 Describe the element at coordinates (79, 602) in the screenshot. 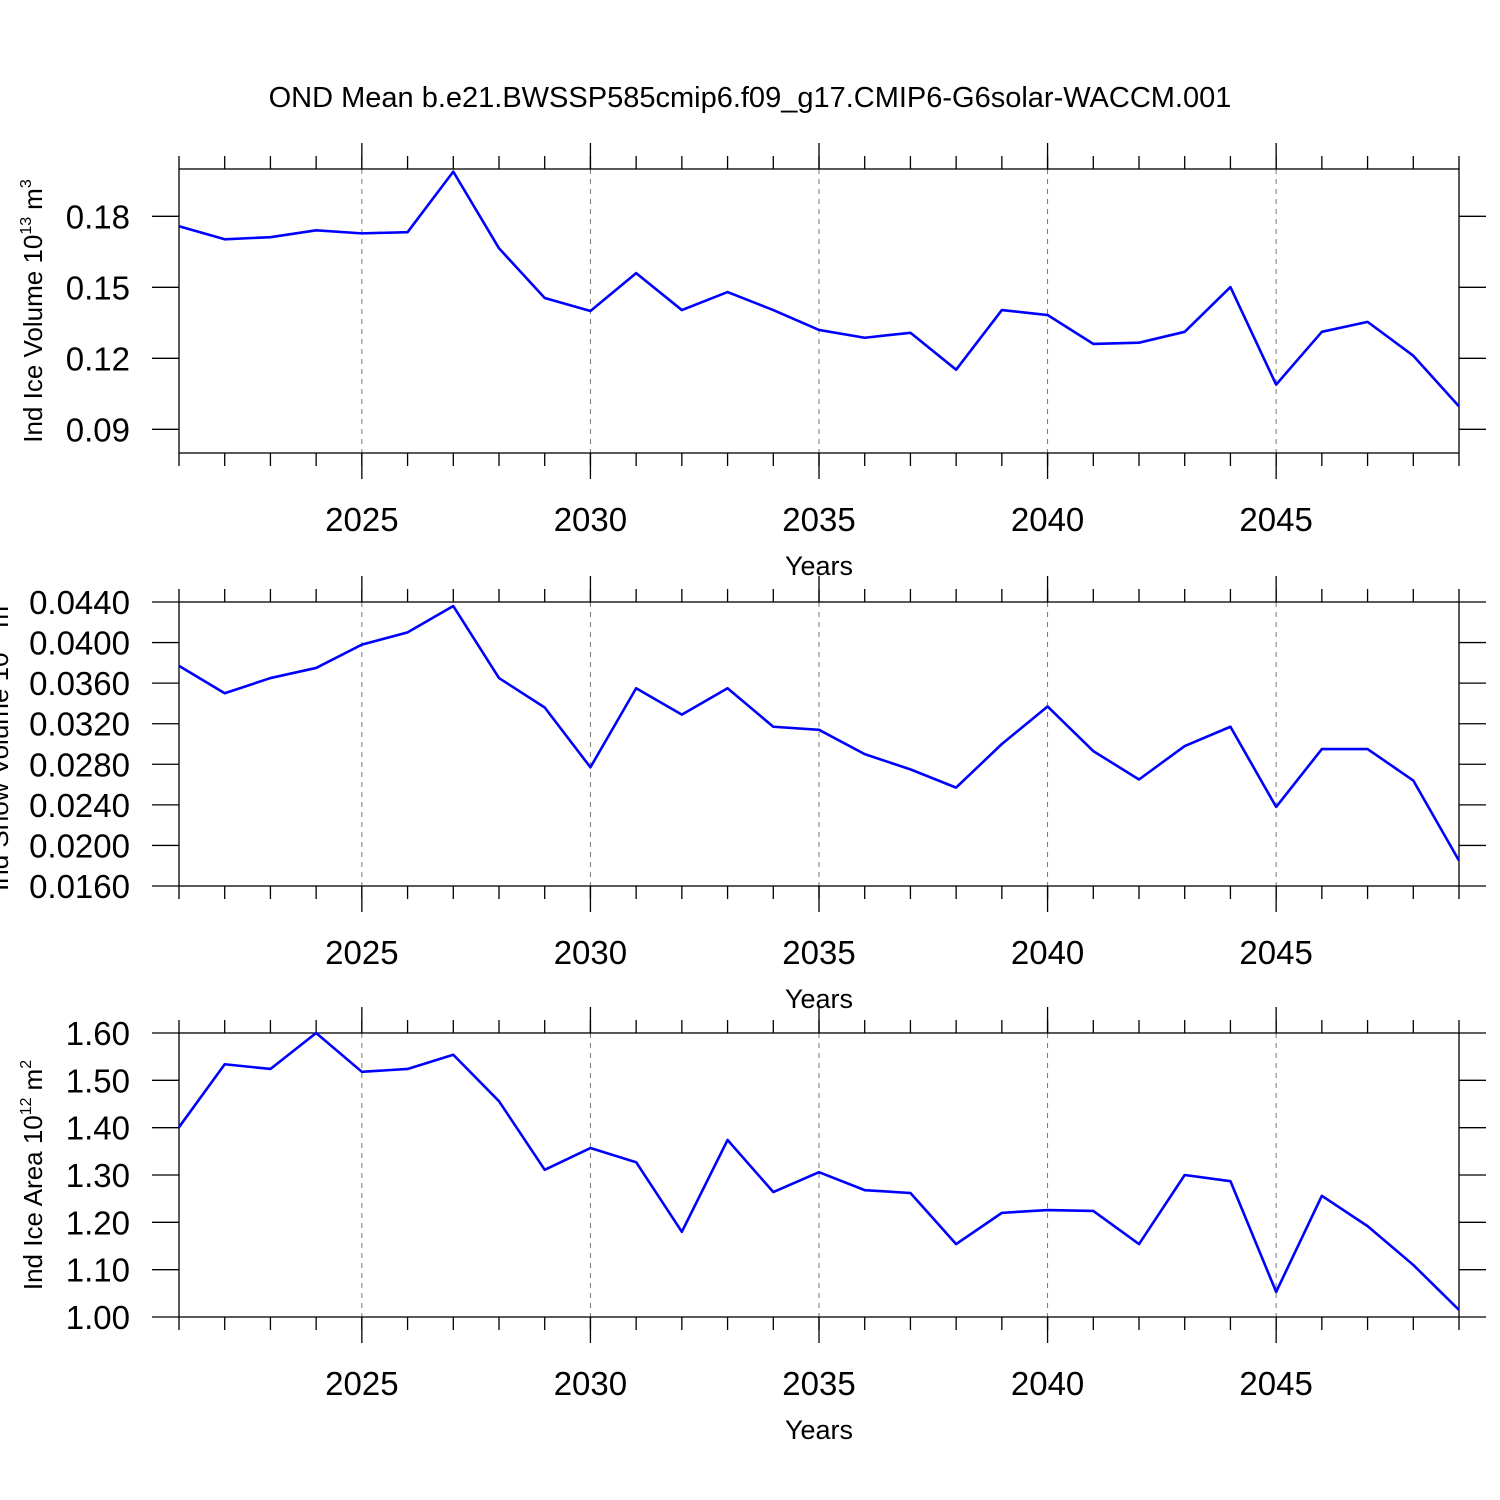

I see `y-tick-label: 0.0440` at that location.